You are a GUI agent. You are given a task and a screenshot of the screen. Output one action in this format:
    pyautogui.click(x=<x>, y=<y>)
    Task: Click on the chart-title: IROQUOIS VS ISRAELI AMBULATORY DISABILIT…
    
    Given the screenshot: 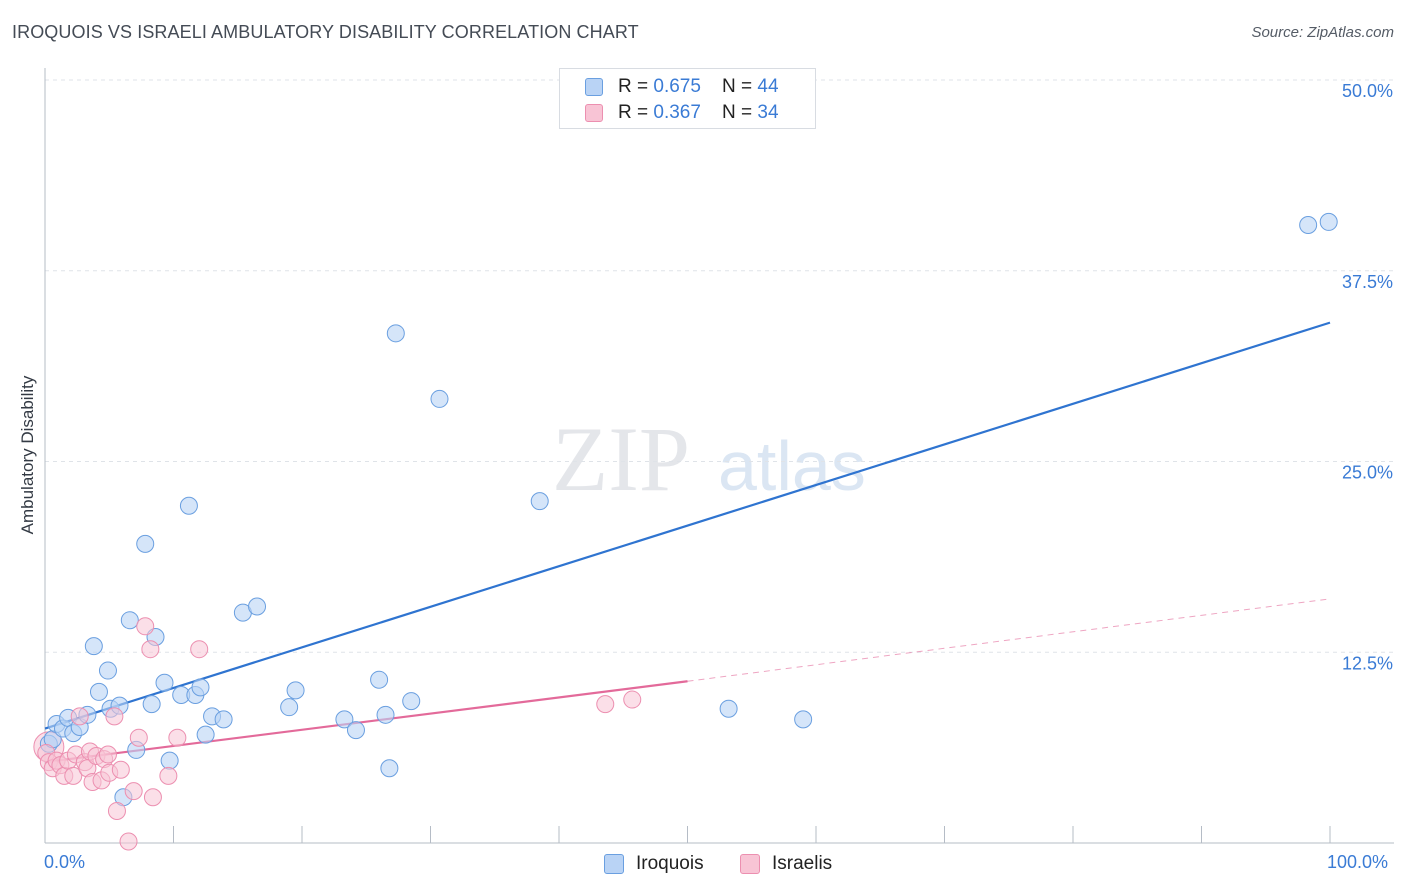 What is the action you would take?
    pyautogui.click(x=325, y=32)
    